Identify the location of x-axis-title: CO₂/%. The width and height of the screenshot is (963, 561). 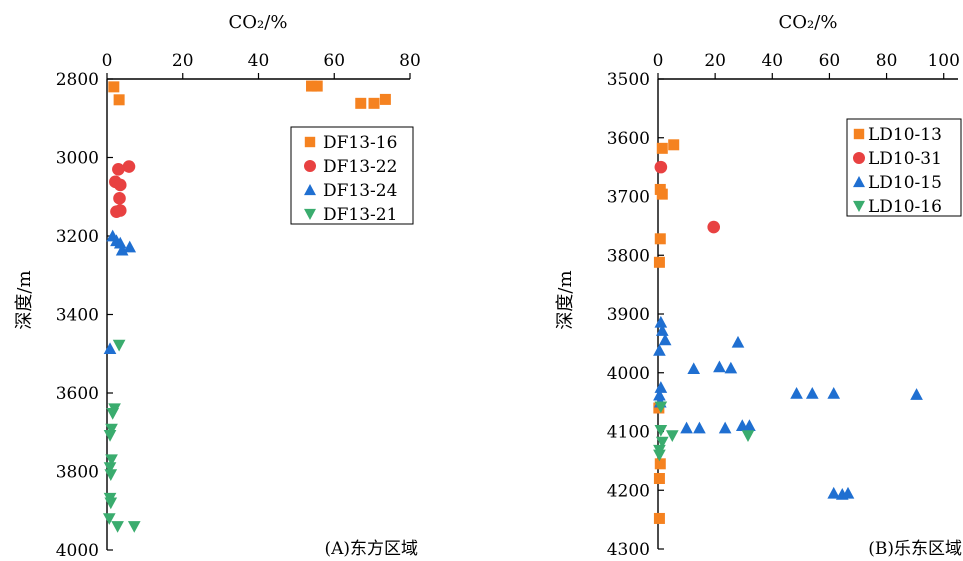
(258, 22).